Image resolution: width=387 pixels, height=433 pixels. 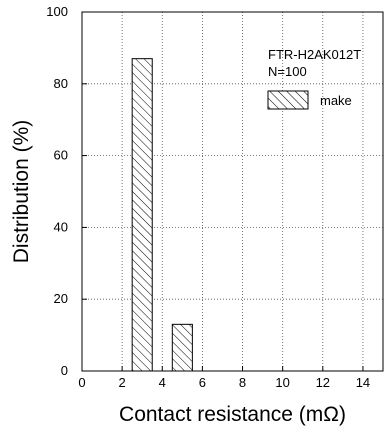 I want to click on x-tick-label: 12, so click(x=323, y=382).